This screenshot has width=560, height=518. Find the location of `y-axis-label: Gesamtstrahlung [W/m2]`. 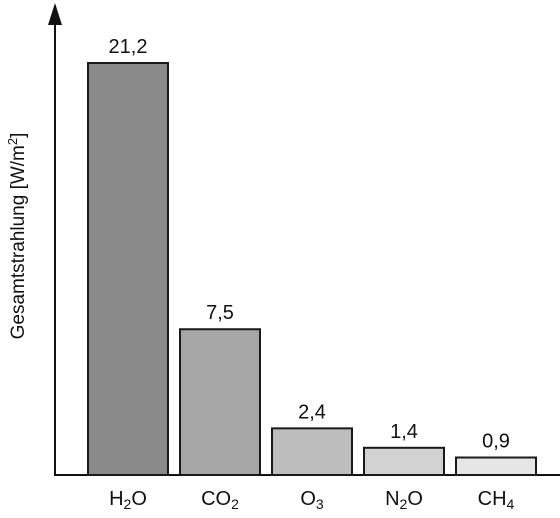

y-axis-label: Gesamtstrahlung [W/m2] is located at coordinates (17, 236).